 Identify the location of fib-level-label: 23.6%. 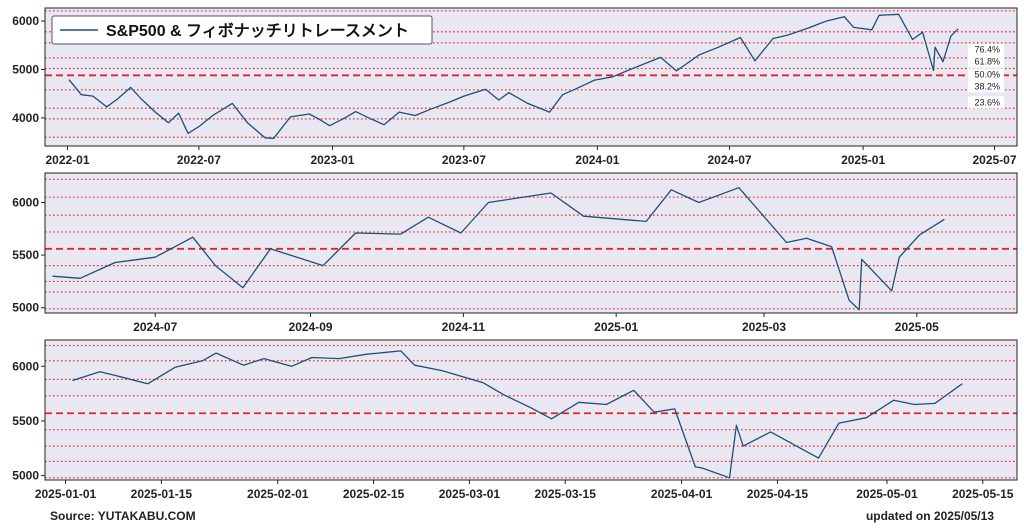
(987, 102).